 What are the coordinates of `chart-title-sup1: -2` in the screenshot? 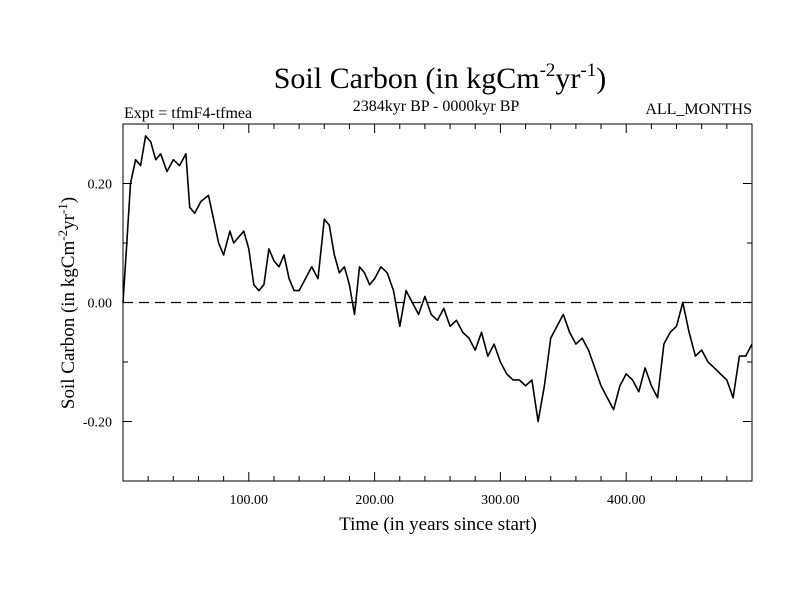 It's located at (548, 70).